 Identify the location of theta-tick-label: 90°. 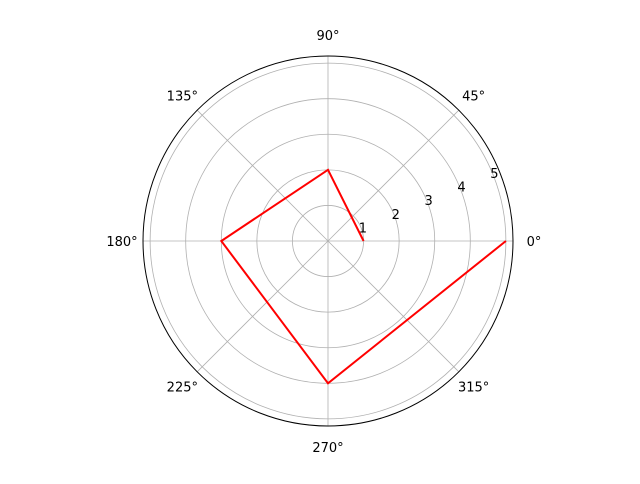
(327, 36).